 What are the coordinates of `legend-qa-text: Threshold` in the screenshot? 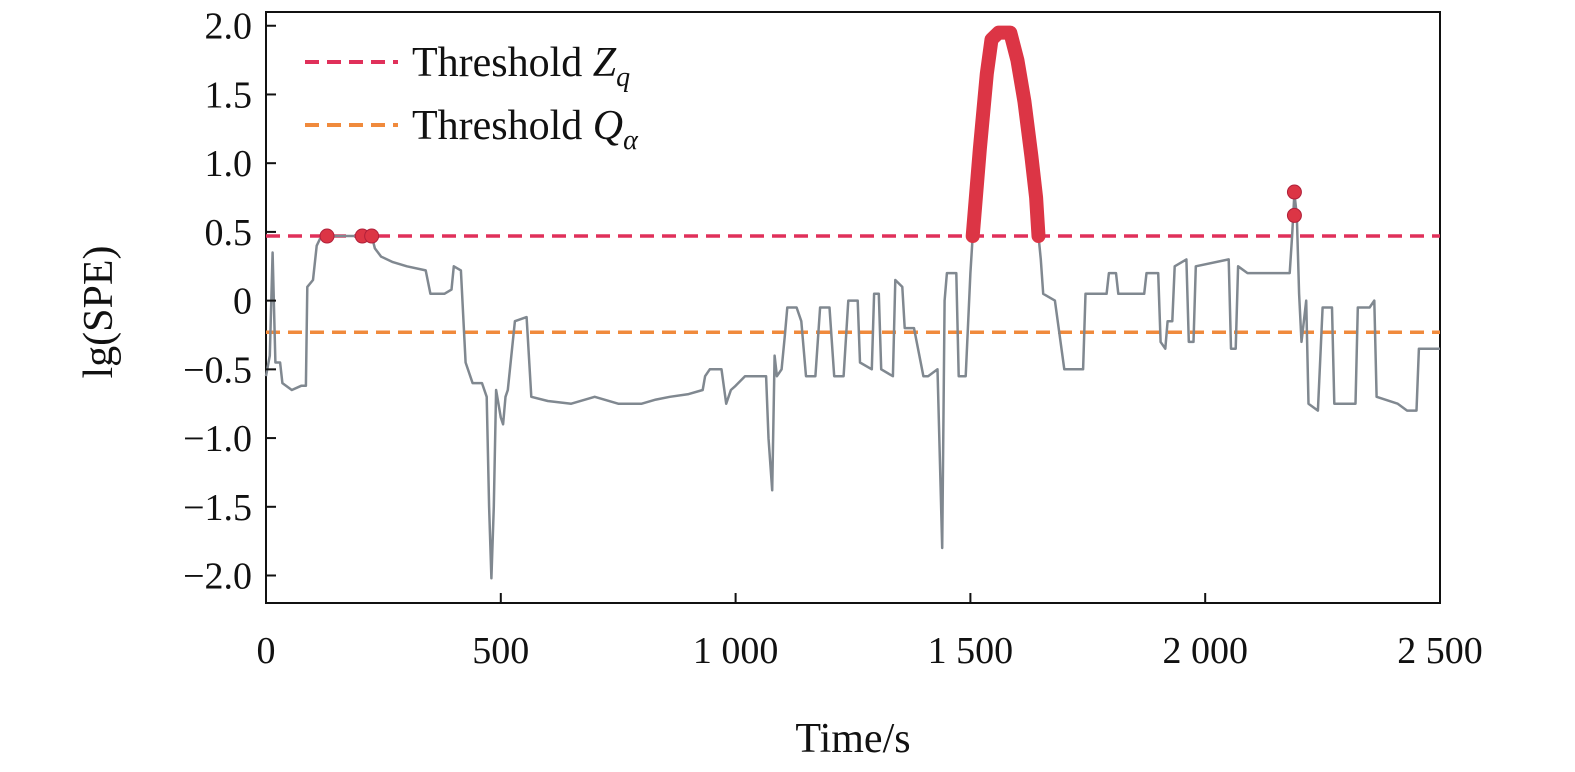 It's located at (502, 126).